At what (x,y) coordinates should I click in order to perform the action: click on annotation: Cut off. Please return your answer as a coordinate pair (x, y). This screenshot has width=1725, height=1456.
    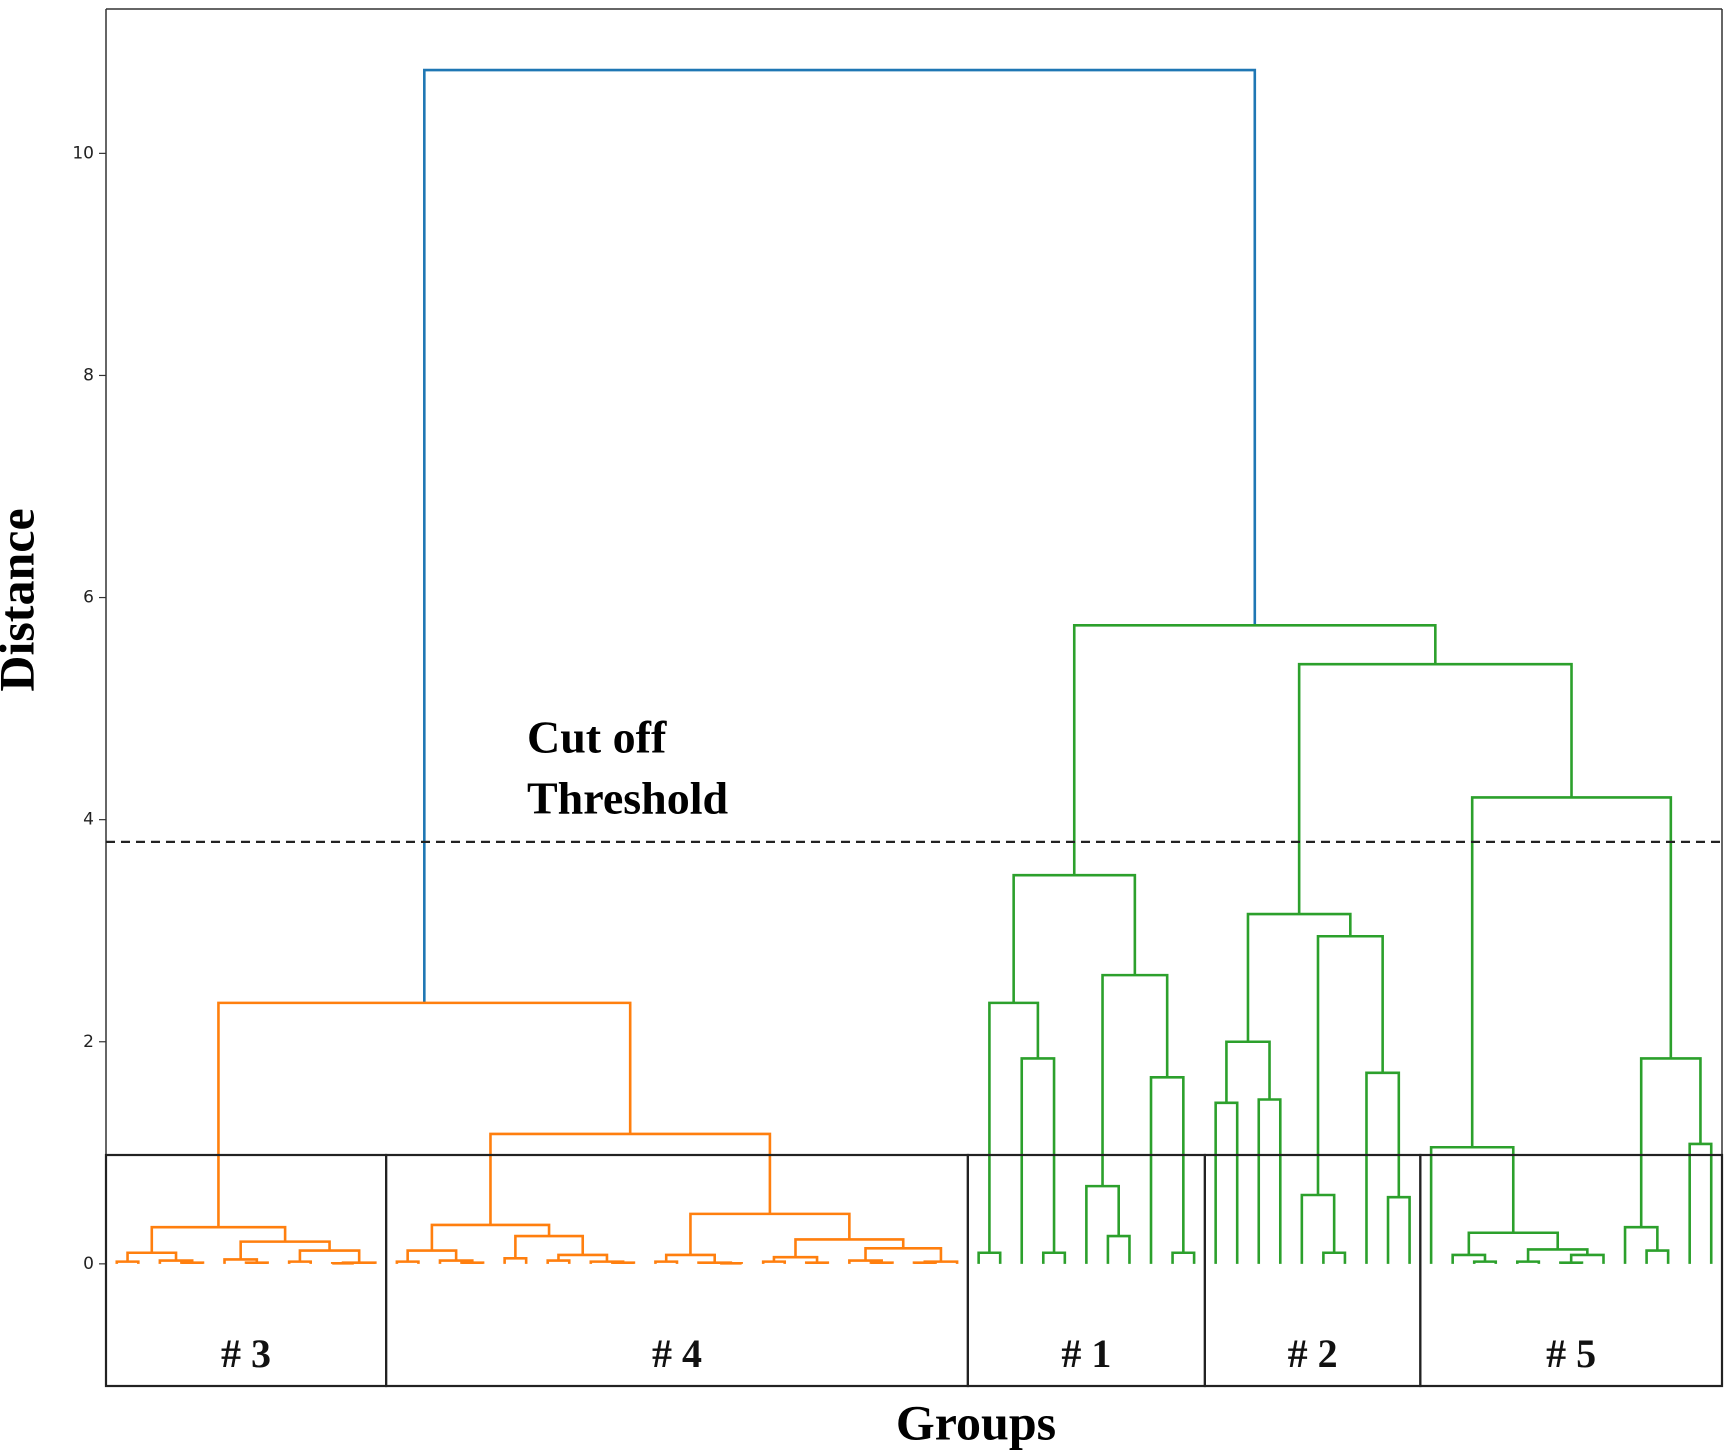
    Looking at the image, I should click on (597, 737).